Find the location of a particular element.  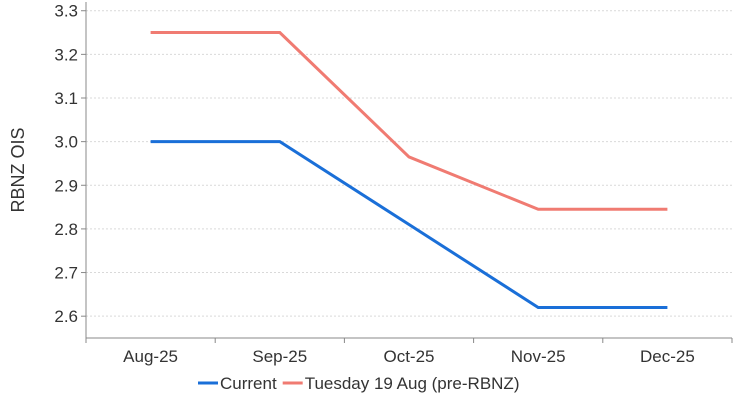

x-tick-label: Sep-25 is located at coordinates (279, 356).